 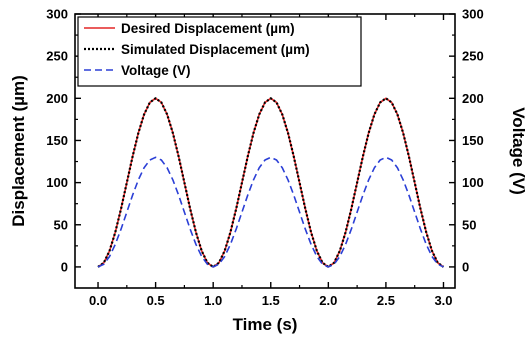 What do you see at coordinates (443, 300) in the screenshot?
I see `x-tick-label: 3.0` at bounding box center [443, 300].